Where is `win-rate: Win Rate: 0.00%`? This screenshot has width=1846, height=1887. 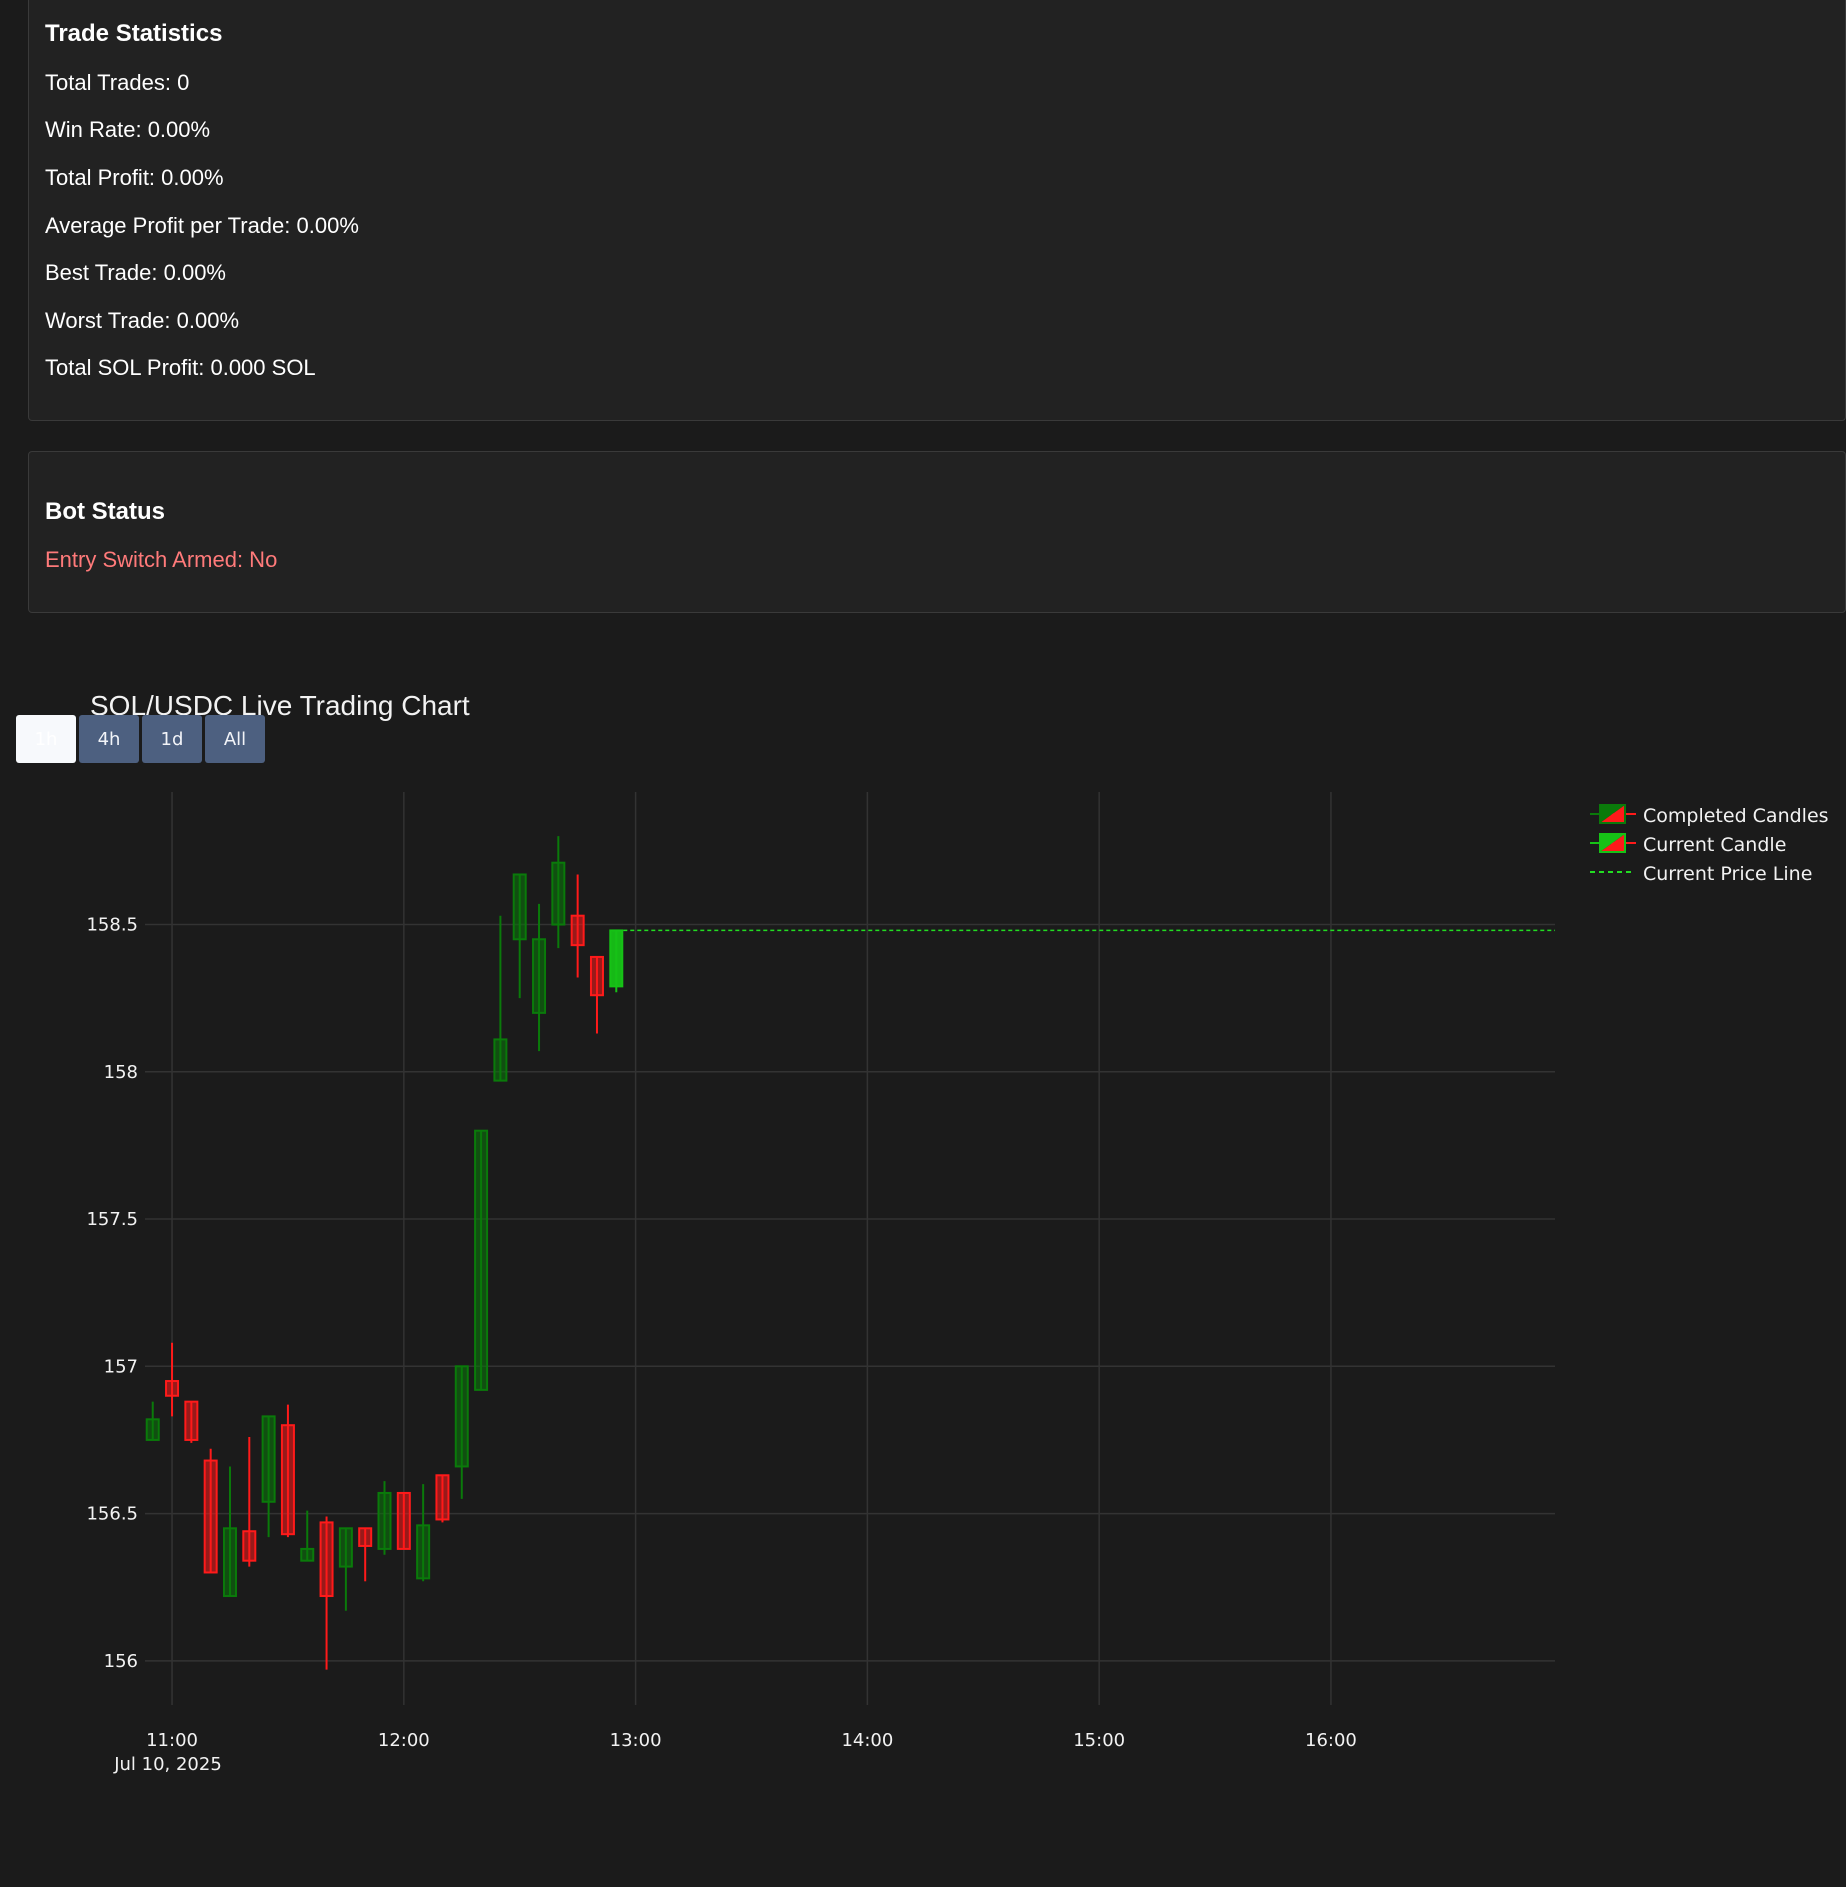 win-rate: Win Rate: 0.00% is located at coordinates (128, 129).